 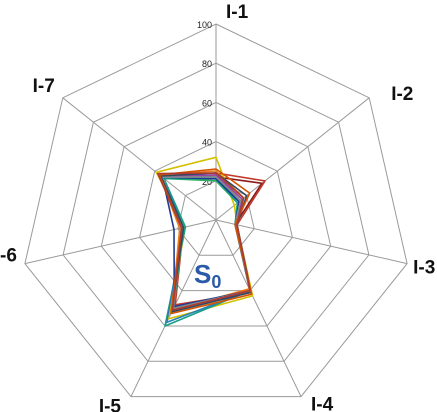 I want to click on center-label: S0, so click(x=207, y=275).